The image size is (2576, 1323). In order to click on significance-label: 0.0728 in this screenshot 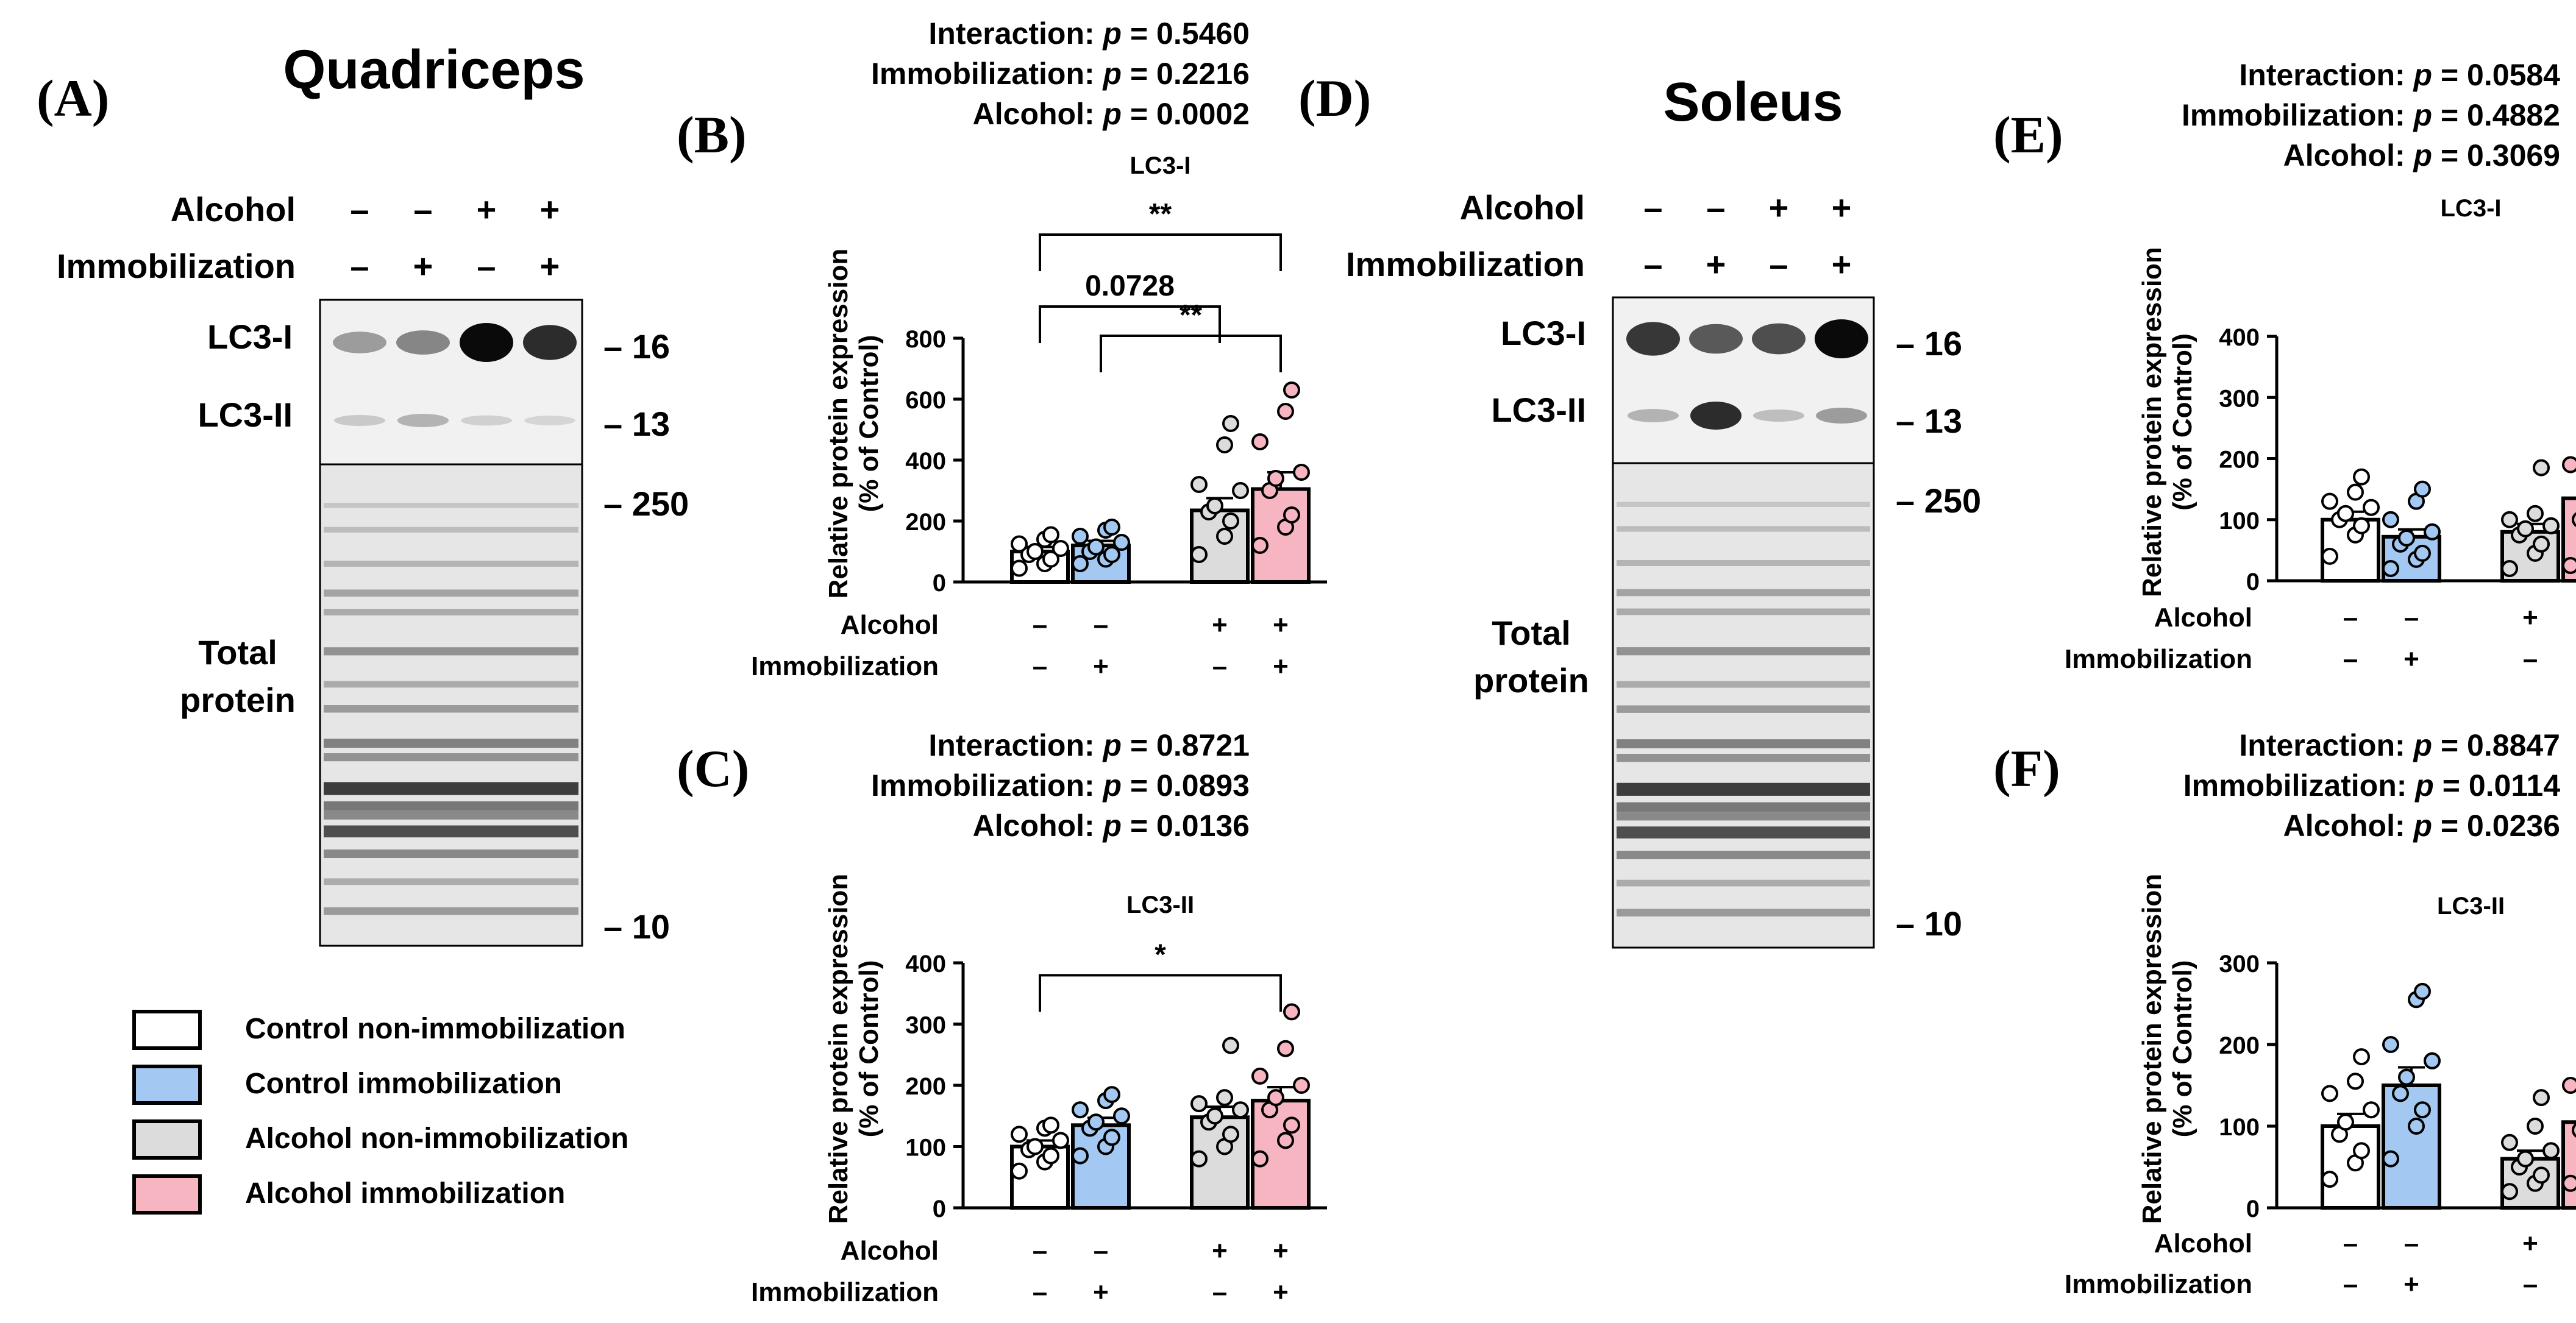, I will do `click(1130, 286)`.